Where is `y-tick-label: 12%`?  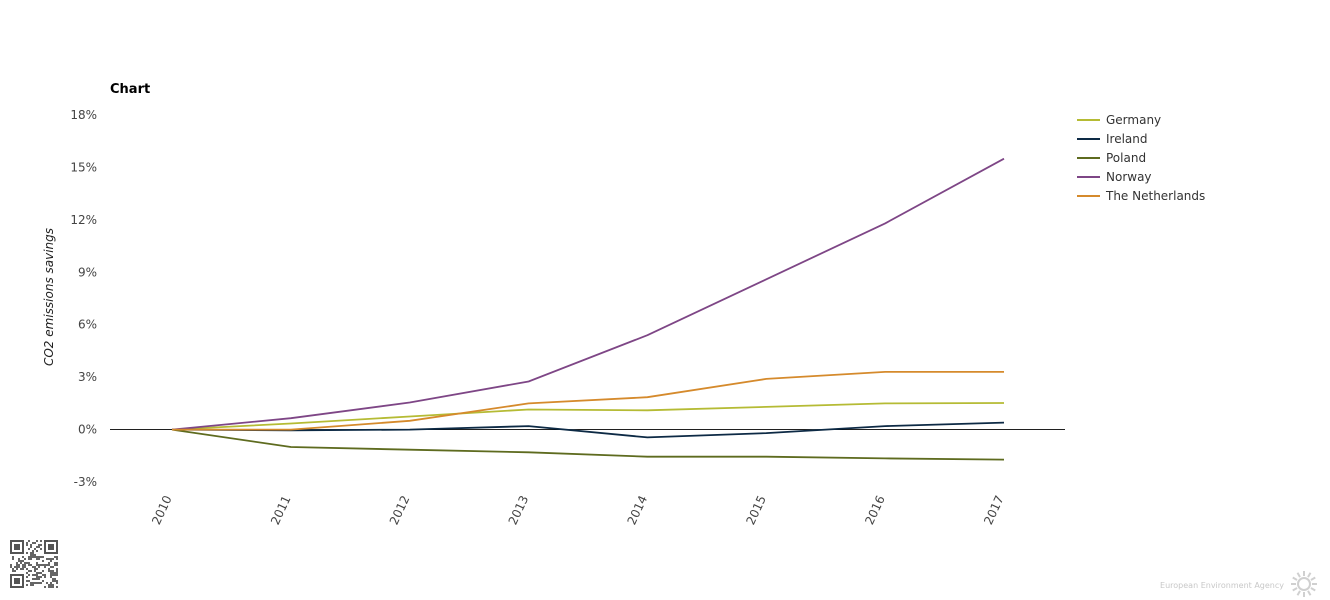 y-tick-label: 12% is located at coordinates (83, 220).